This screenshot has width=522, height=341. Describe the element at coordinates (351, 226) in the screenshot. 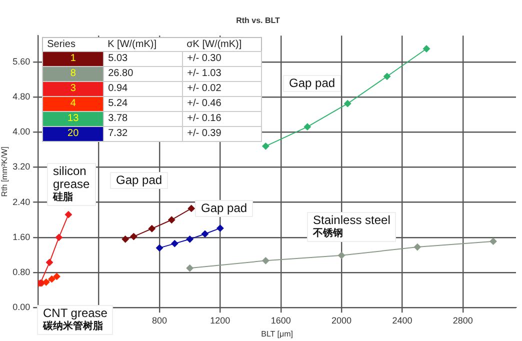

I see `annotation: Stainless steel 不锈钢` at that location.